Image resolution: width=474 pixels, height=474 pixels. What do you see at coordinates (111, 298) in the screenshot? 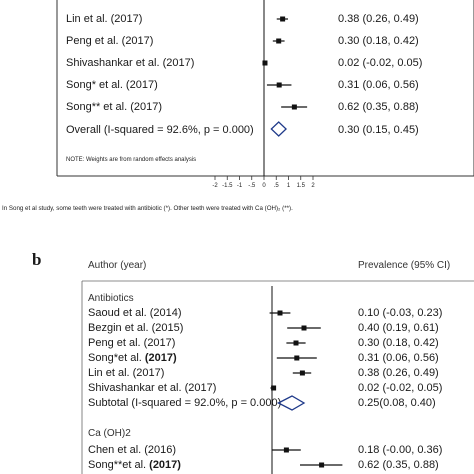
I see `group-label-antibiotics: Antibiotics` at bounding box center [111, 298].